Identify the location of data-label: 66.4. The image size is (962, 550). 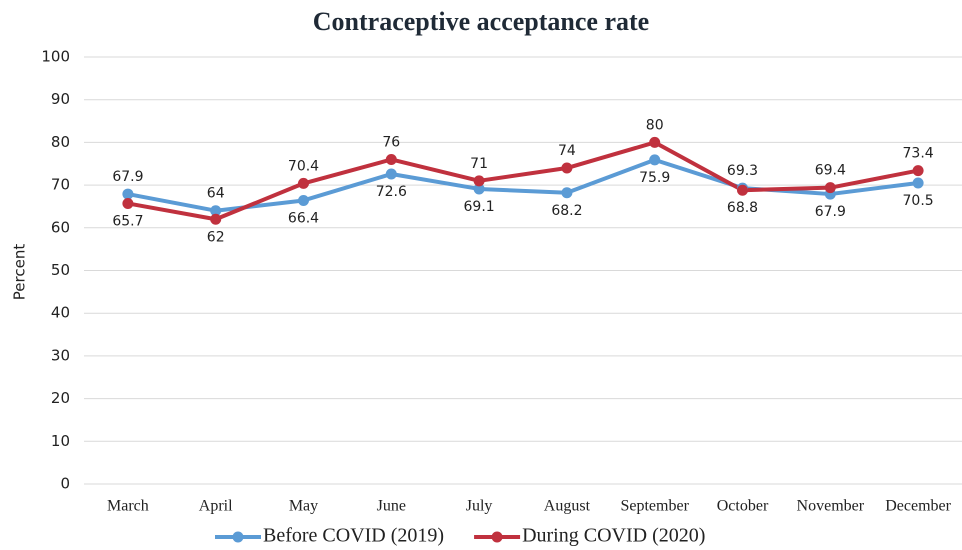
(303, 218).